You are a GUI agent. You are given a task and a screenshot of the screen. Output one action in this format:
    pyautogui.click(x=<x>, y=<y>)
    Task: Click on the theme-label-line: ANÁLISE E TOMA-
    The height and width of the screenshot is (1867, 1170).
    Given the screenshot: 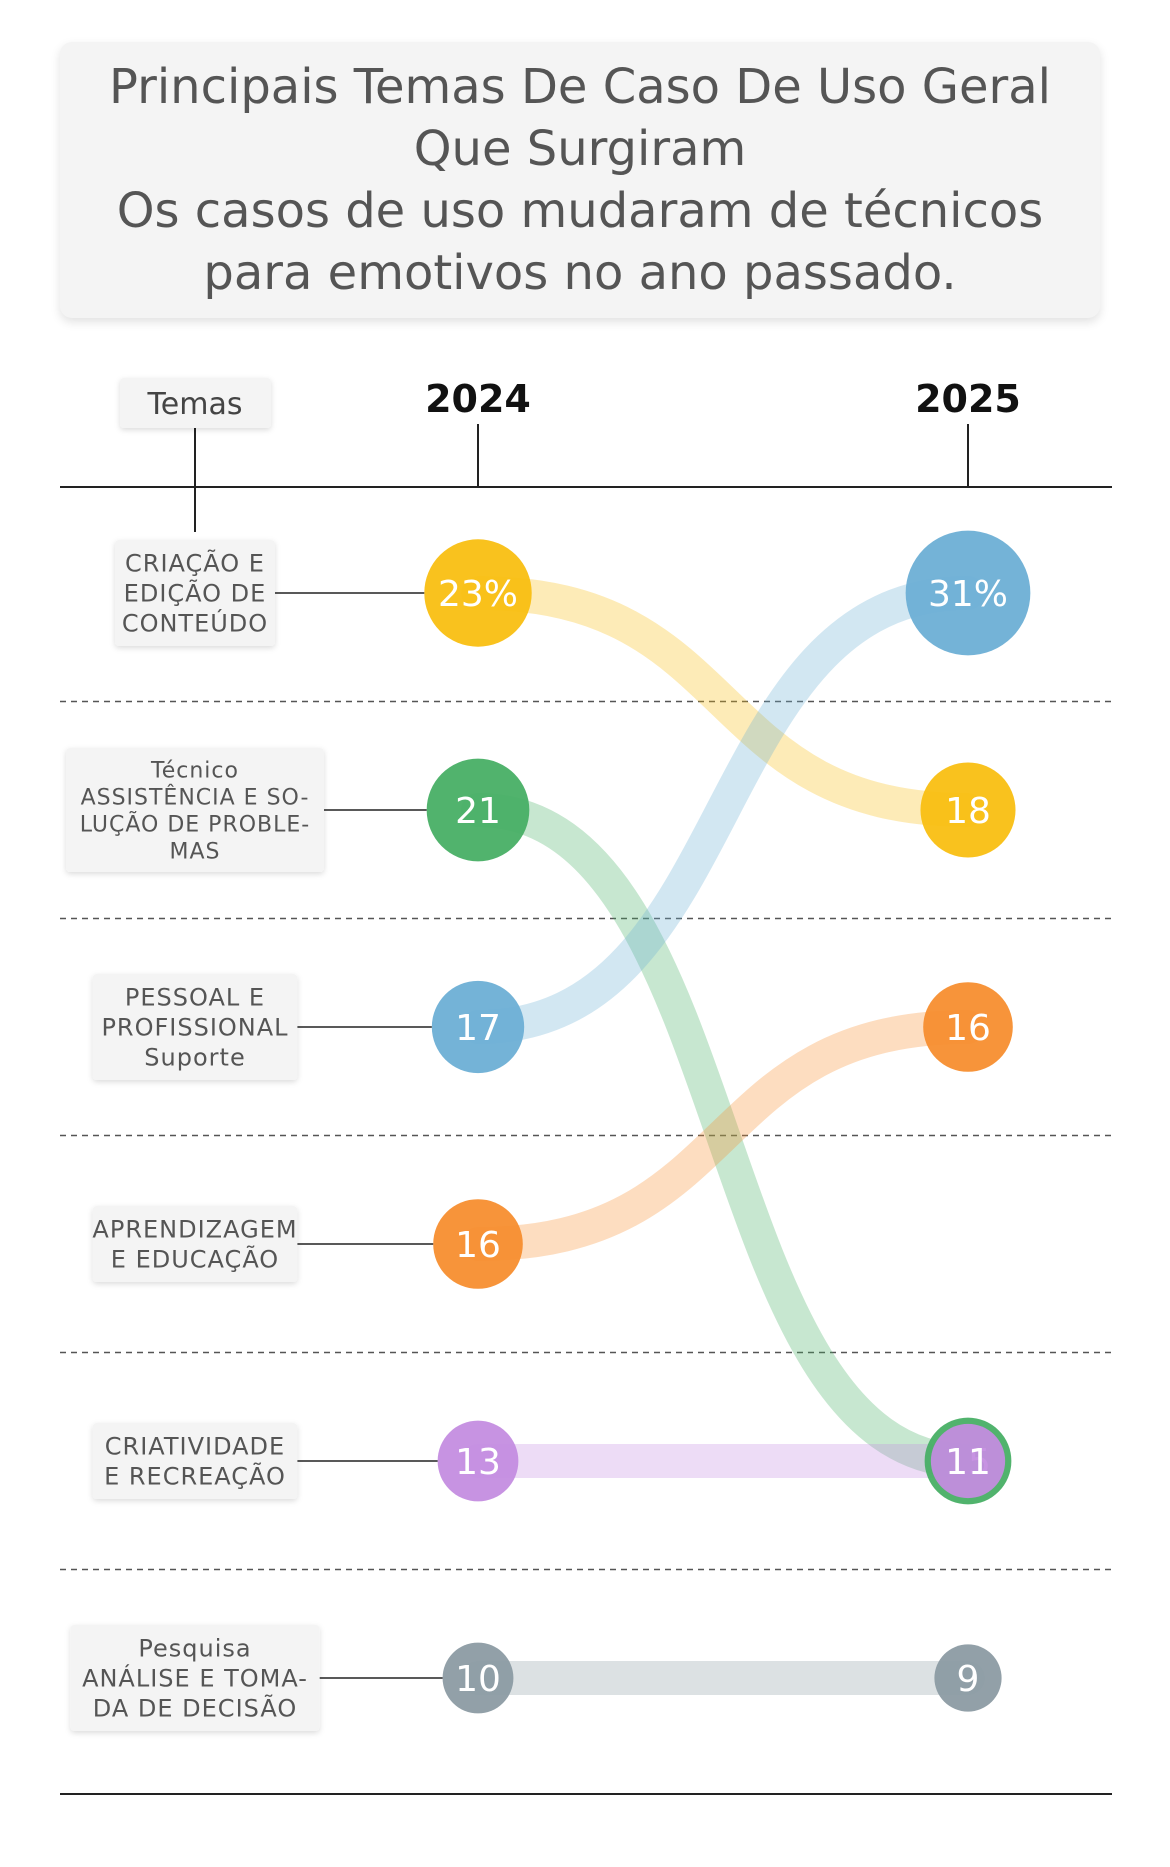 What is the action you would take?
    pyautogui.click(x=195, y=1678)
    